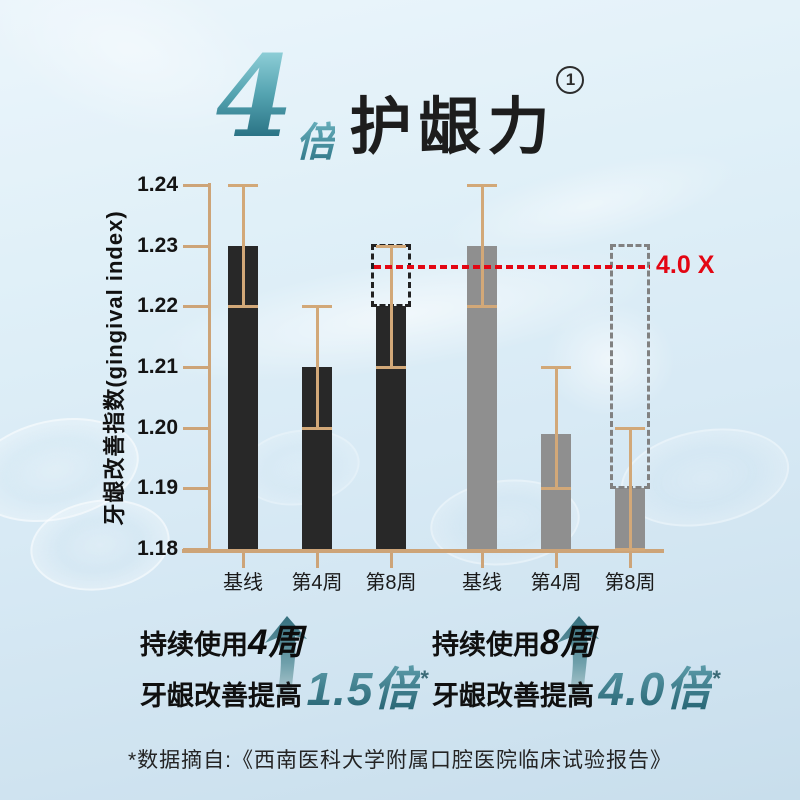 The image size is (800, 800). Describe the element at coordinates (512, 267) in the screenshot. I see `reference-dashed-line` at that location.